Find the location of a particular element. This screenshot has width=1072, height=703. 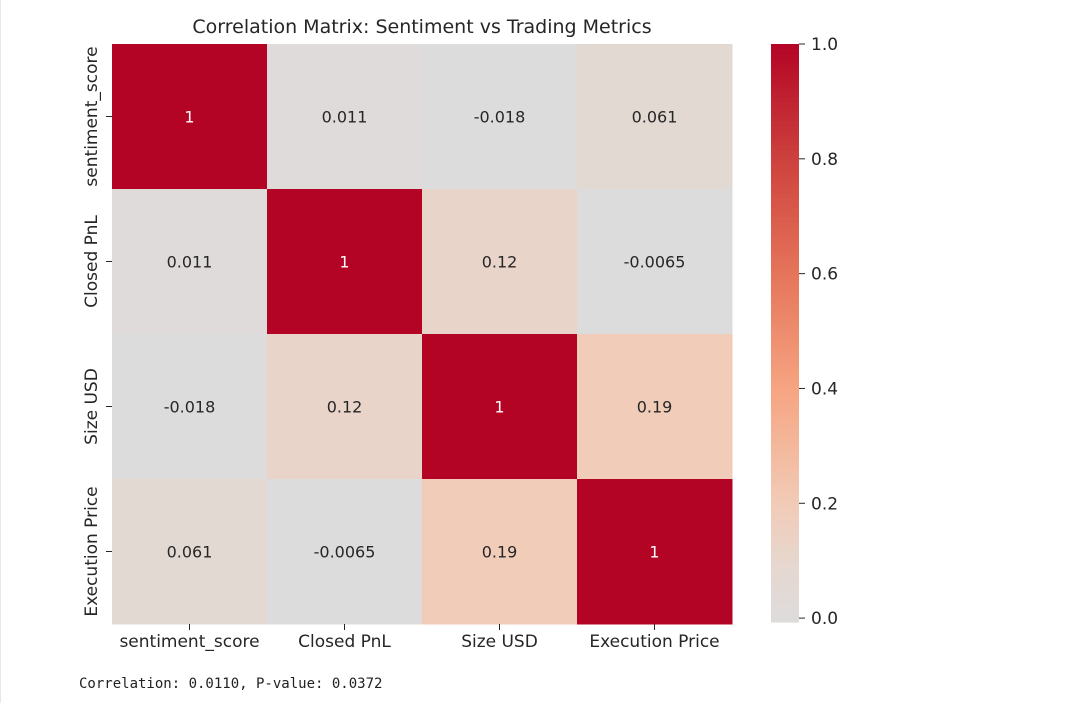

colorbar-tick-label: 0.4 is located at coordinates (824, 389).